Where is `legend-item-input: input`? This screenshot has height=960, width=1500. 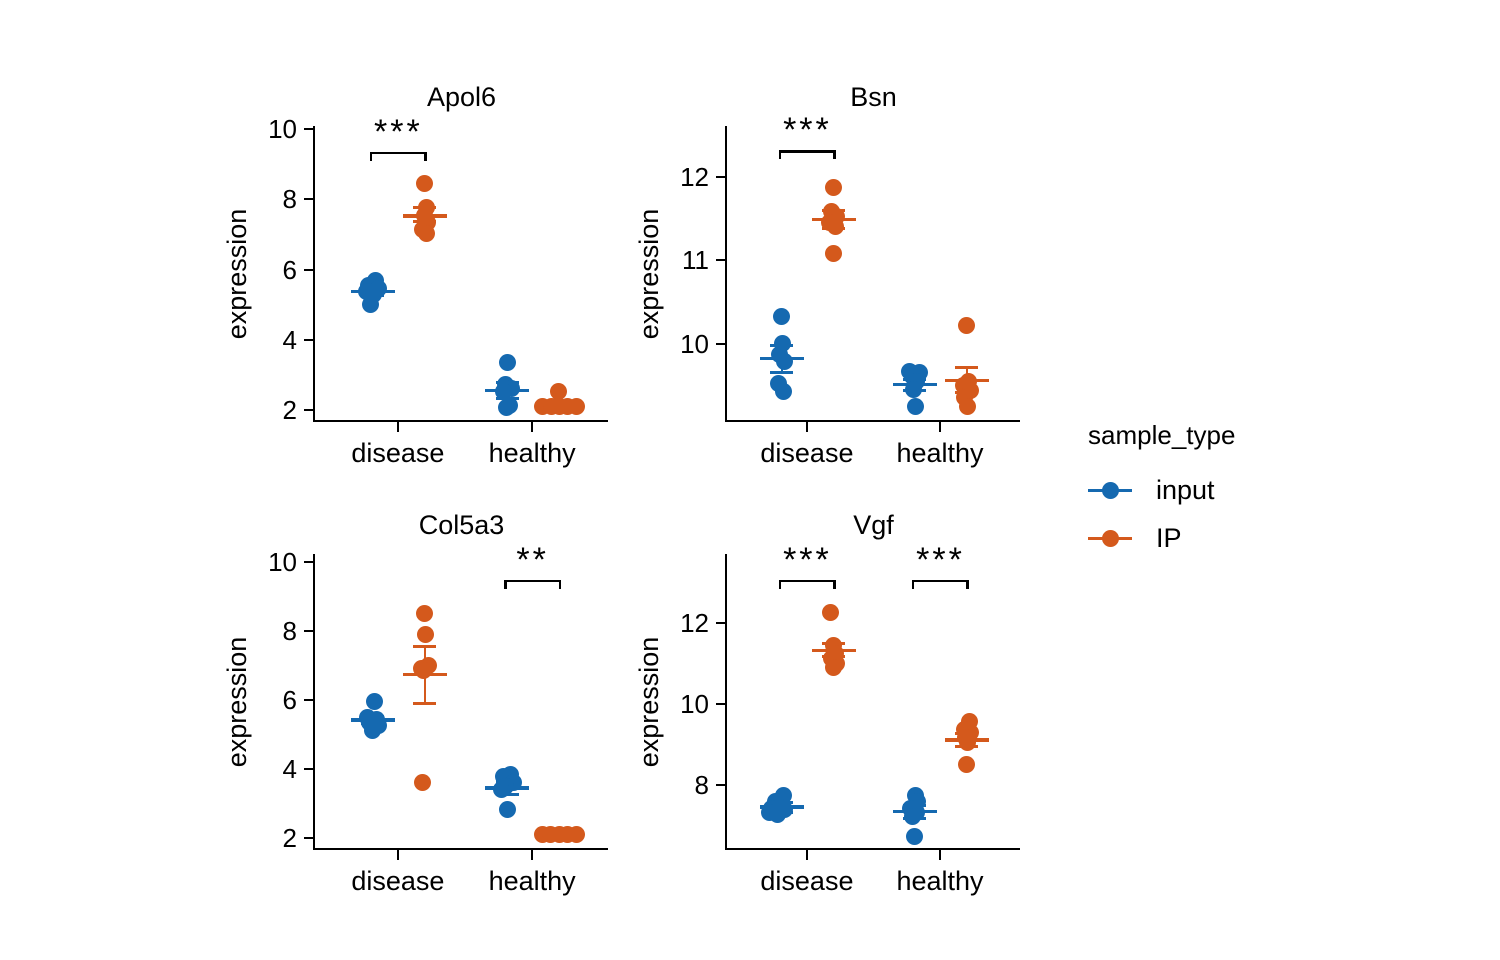
legend-item-input: input is located at coordinates (1151, 490).